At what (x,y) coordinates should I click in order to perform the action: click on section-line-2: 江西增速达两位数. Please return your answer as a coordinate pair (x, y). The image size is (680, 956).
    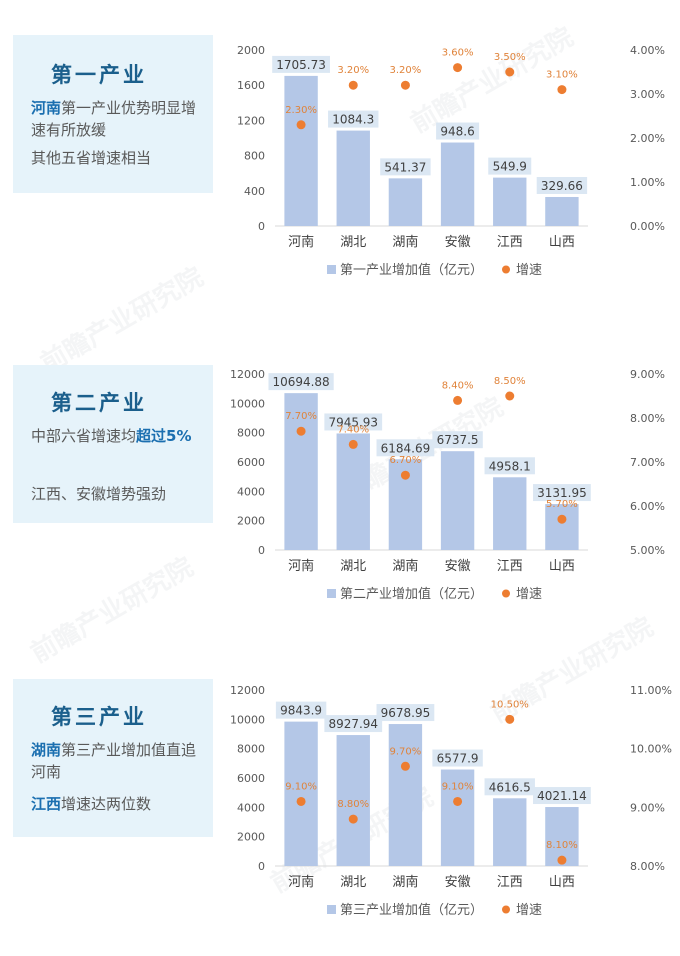
    Looking at the image, I should click on (119, 804).